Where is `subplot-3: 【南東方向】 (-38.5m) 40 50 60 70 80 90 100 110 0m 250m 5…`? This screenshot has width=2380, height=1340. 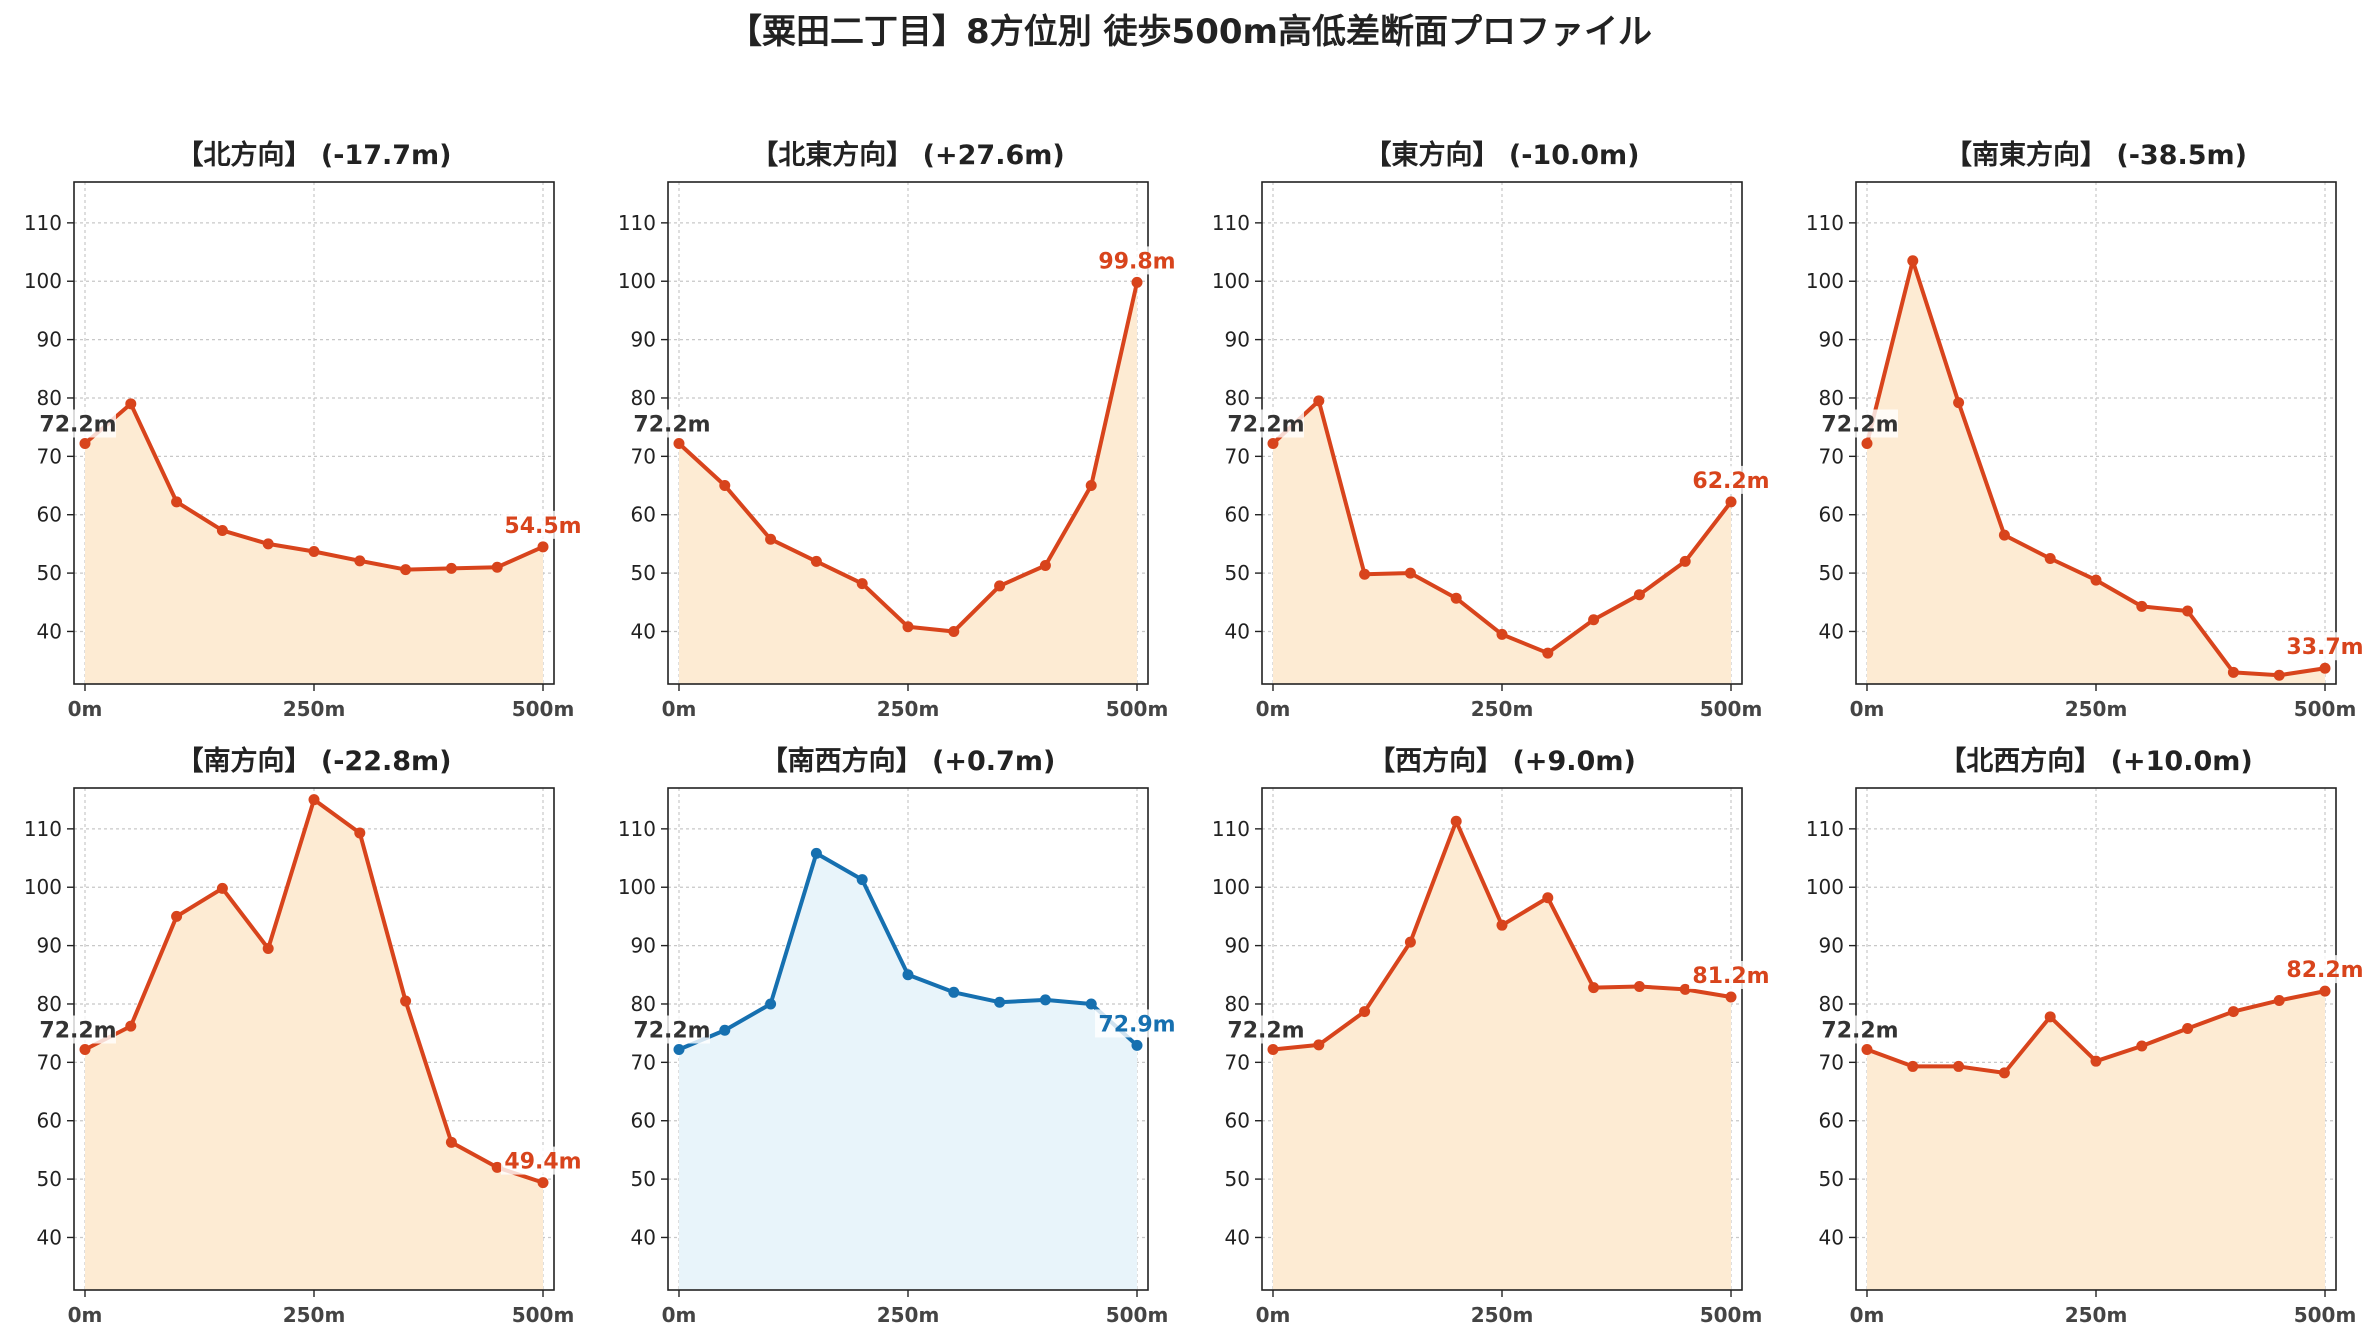 subplot-3: 【南東方向】 (-38.5m) 40 50 60 70 80 90 100 110 0m 250m 5… is located at coordinates (2087, 430).